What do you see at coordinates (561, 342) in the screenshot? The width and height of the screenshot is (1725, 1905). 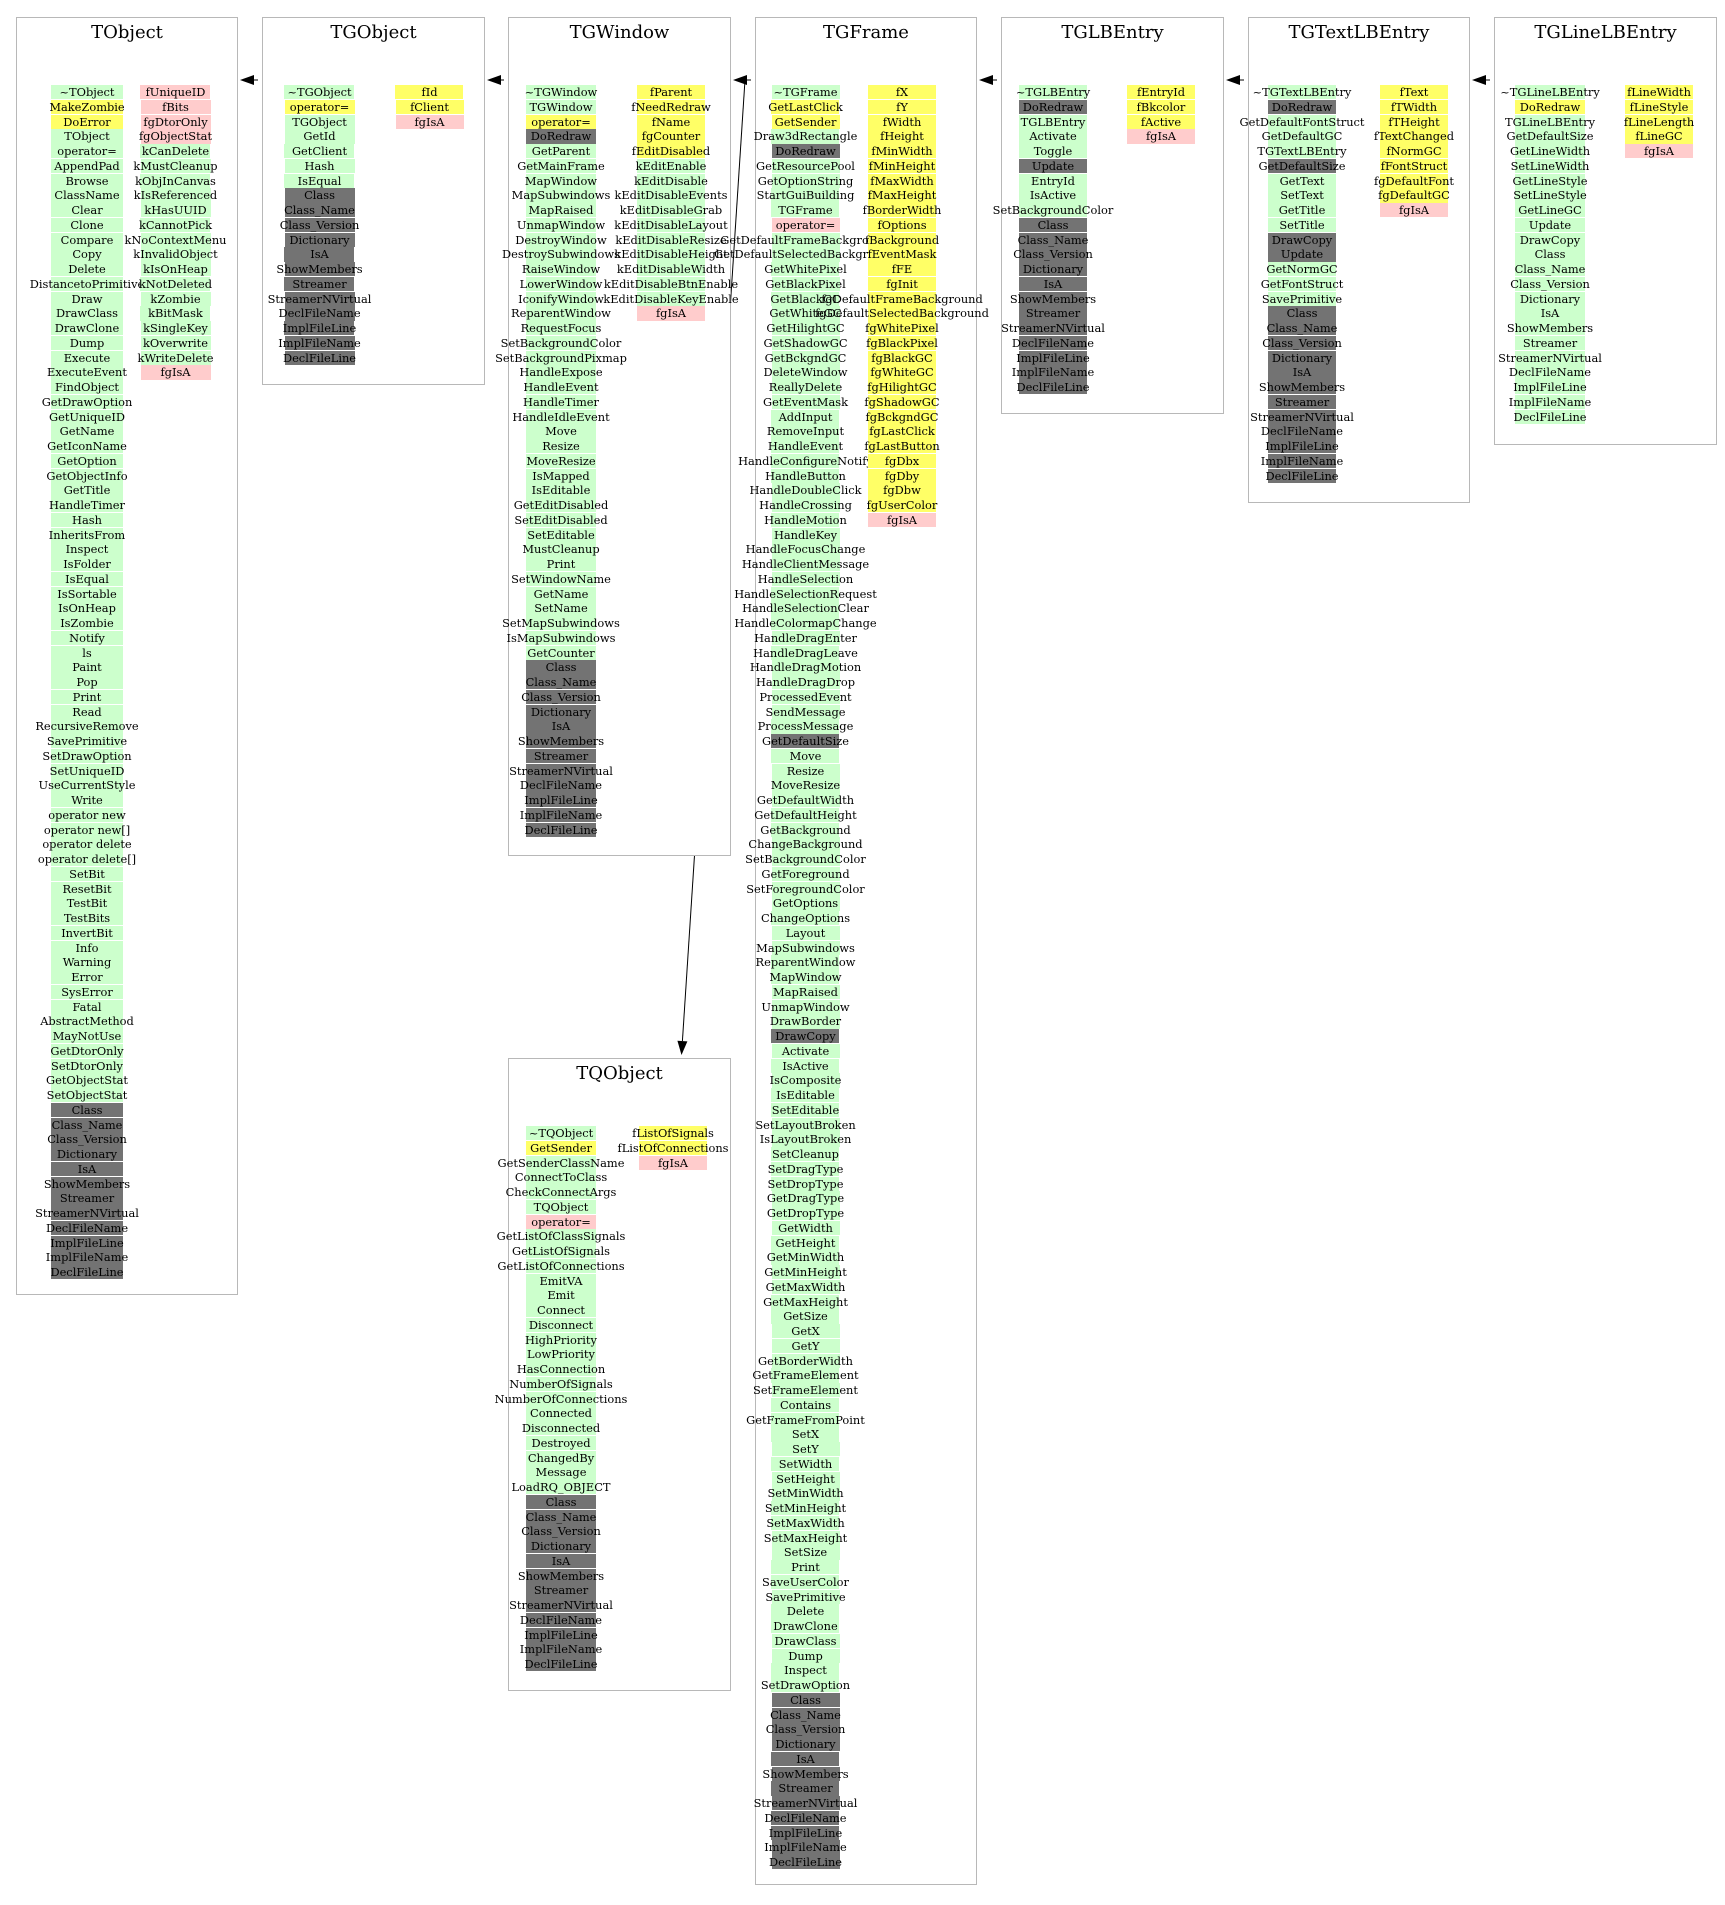 I see `method-entry: SetBackgroundColor` at bounding box center [561, 342].